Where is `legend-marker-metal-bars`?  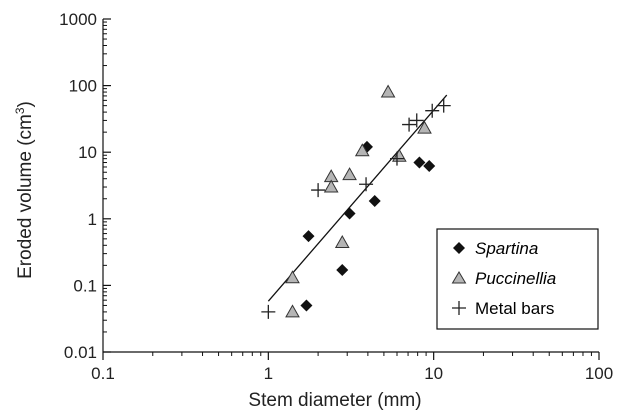 legend-marker-metal-bars is located at coordinates (459, 308).